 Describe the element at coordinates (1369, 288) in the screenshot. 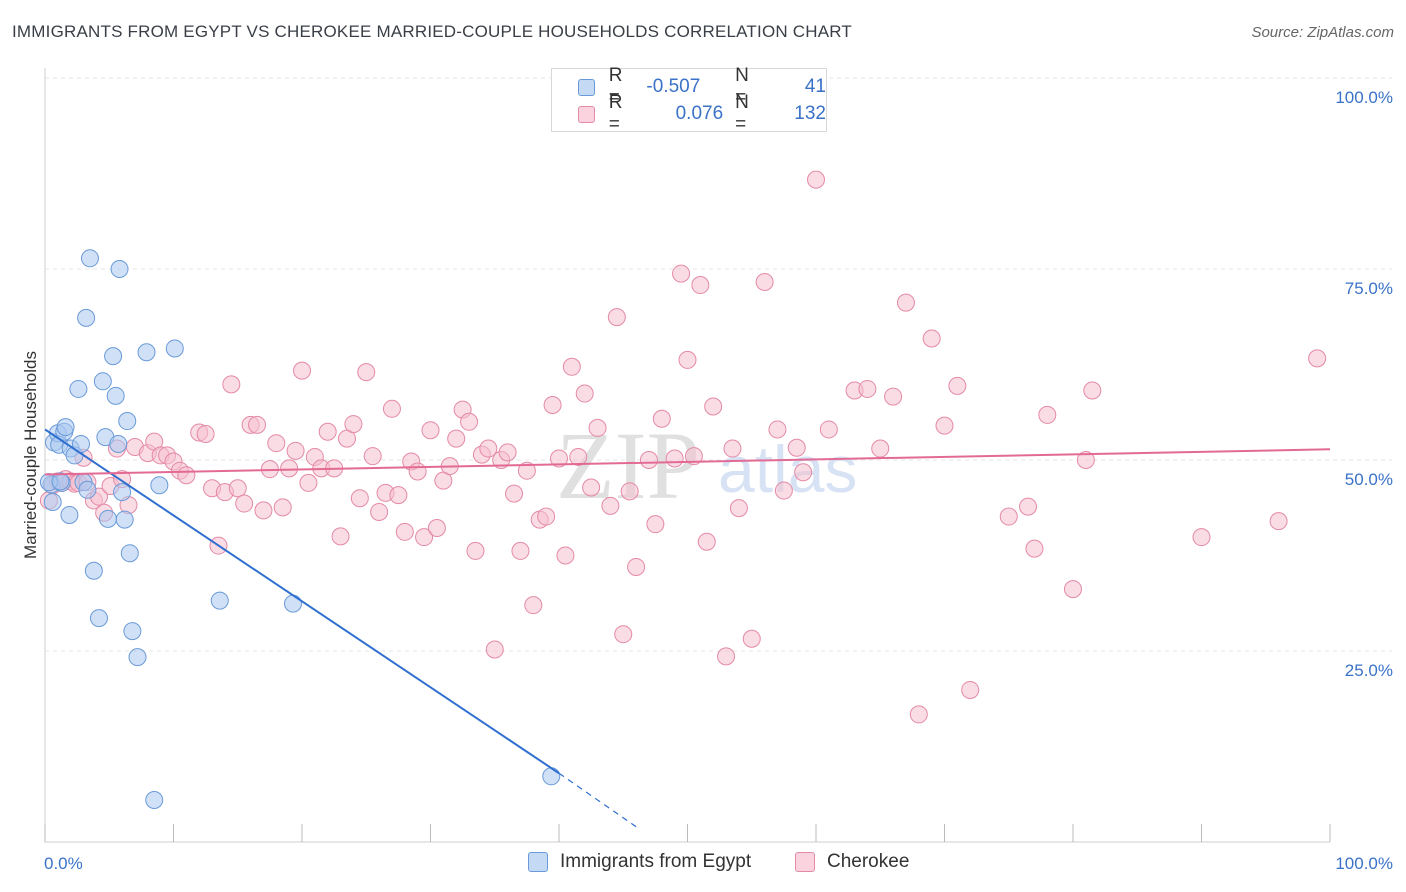

I see `y-tick-label: 75.0%` at that location.